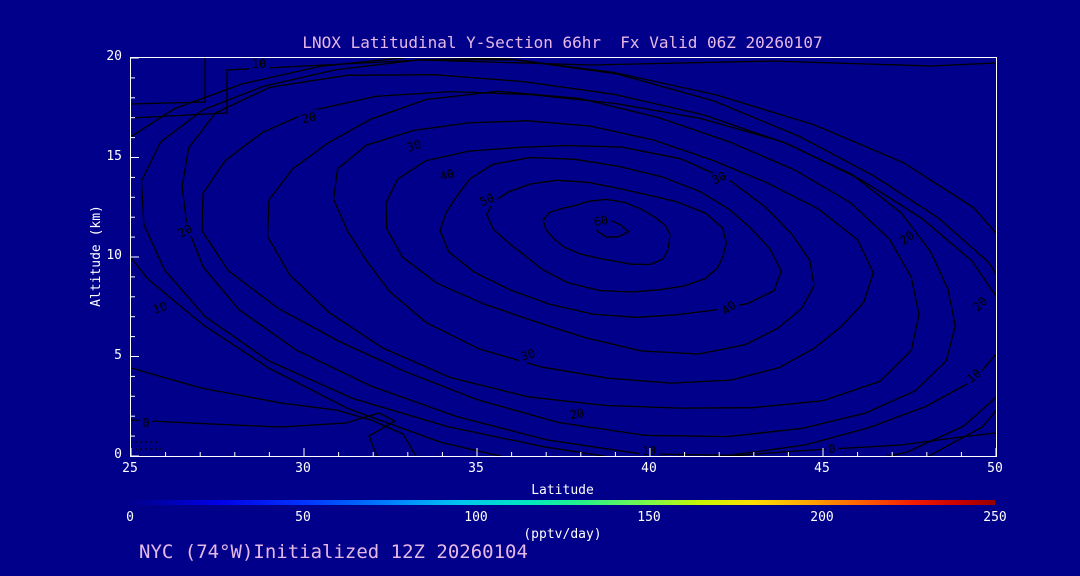  I want to click on svg-text: 60, so click(601, 221).